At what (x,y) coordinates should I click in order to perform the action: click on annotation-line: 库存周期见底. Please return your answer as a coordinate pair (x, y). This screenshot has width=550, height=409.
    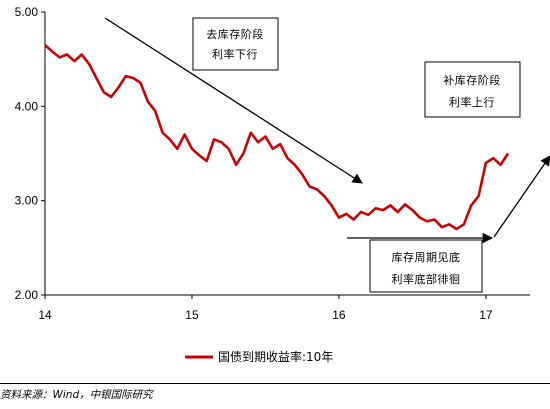
    Looking at the image, I should click on (426, 257).